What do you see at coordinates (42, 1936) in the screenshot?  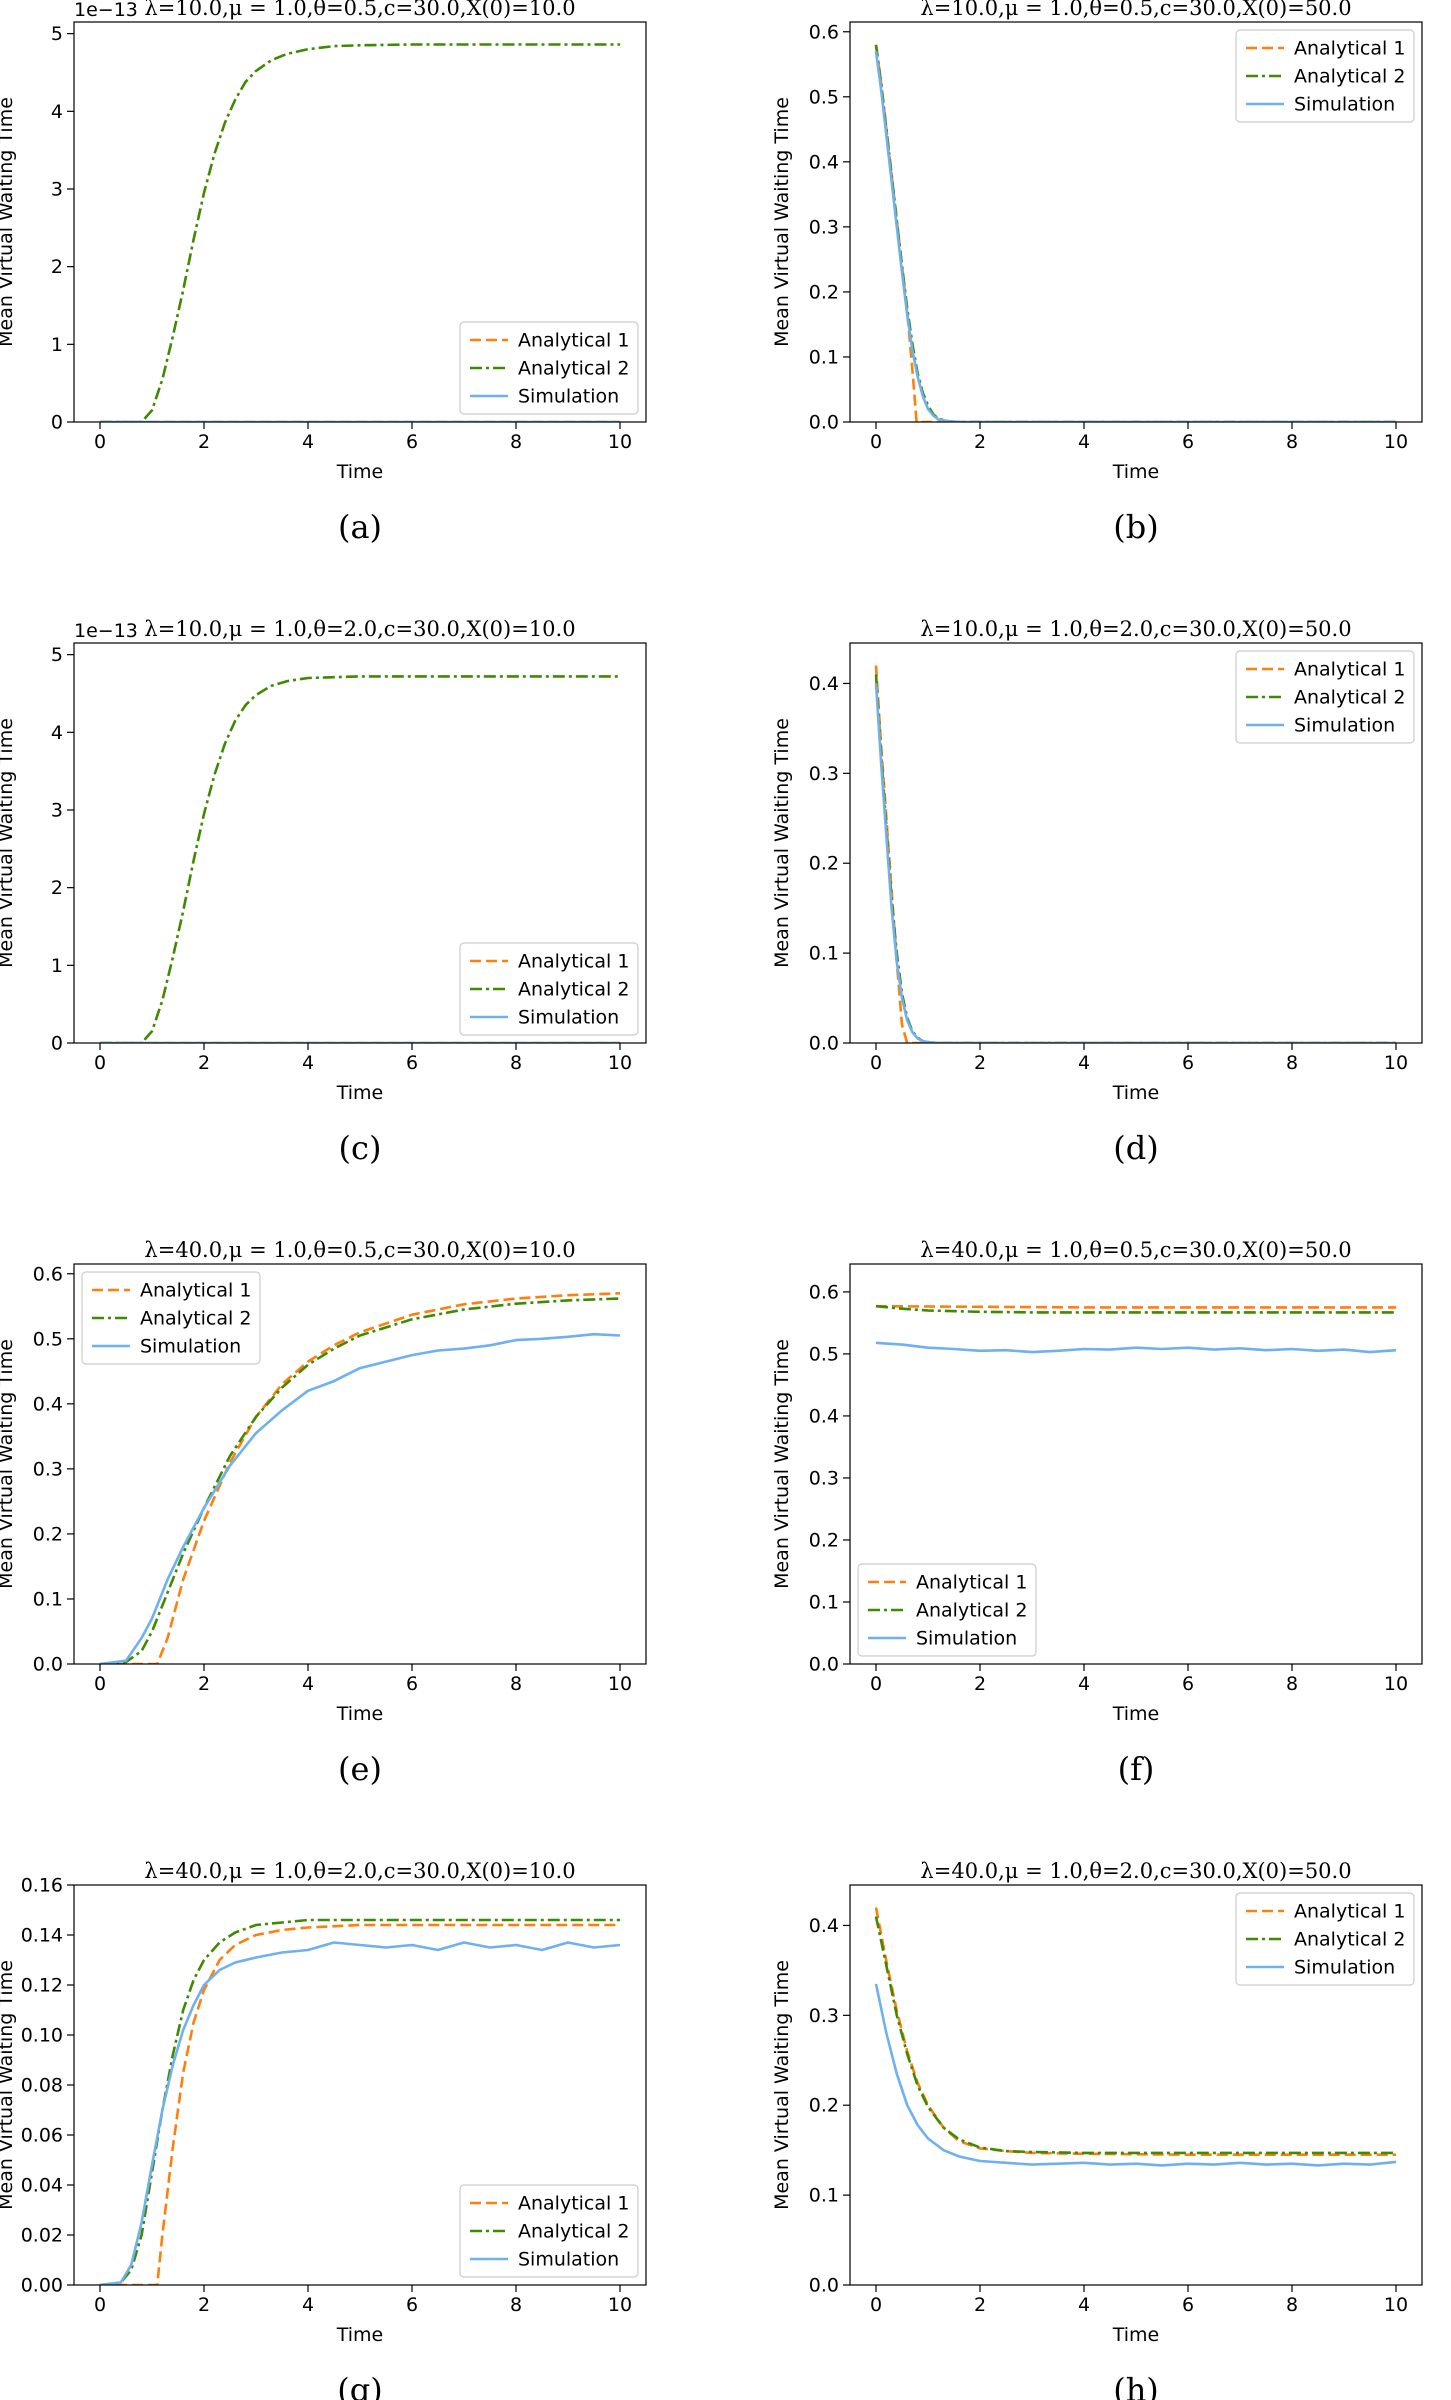 I see `y-tick-label: 0.14` at bounding box center [42, 1936].